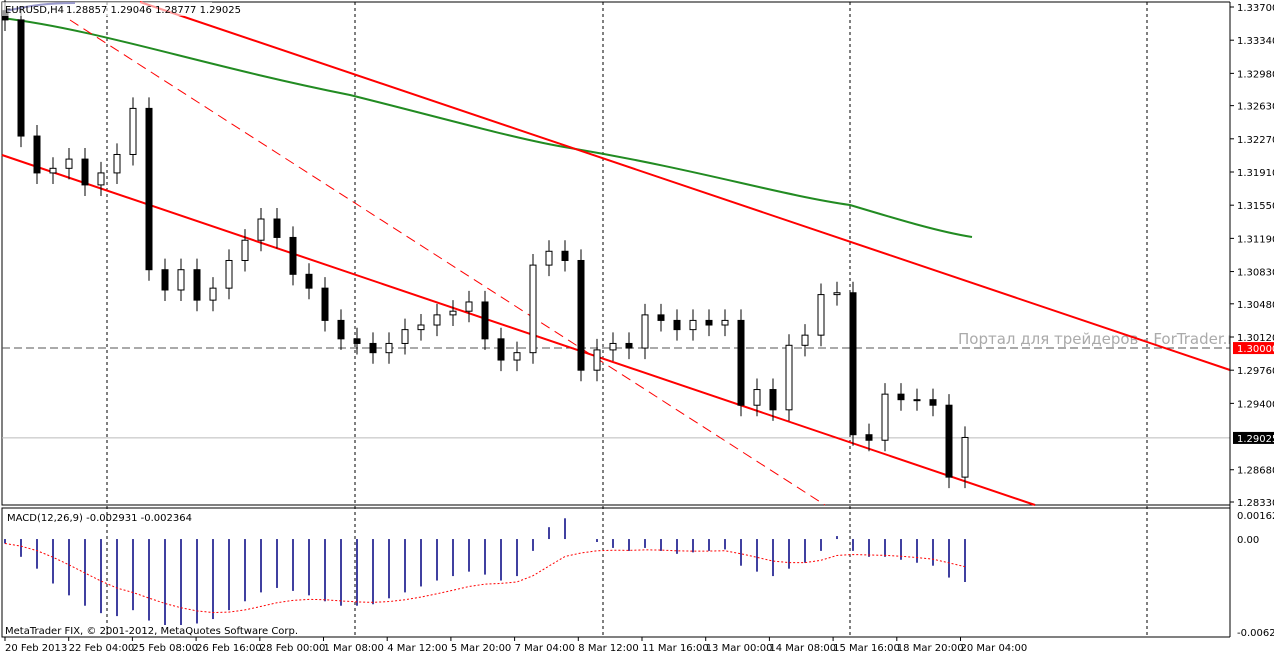  Describe the element at coordinates (1255, 338) in the screenshot. I see `price-tick: 1.30120` at that location.